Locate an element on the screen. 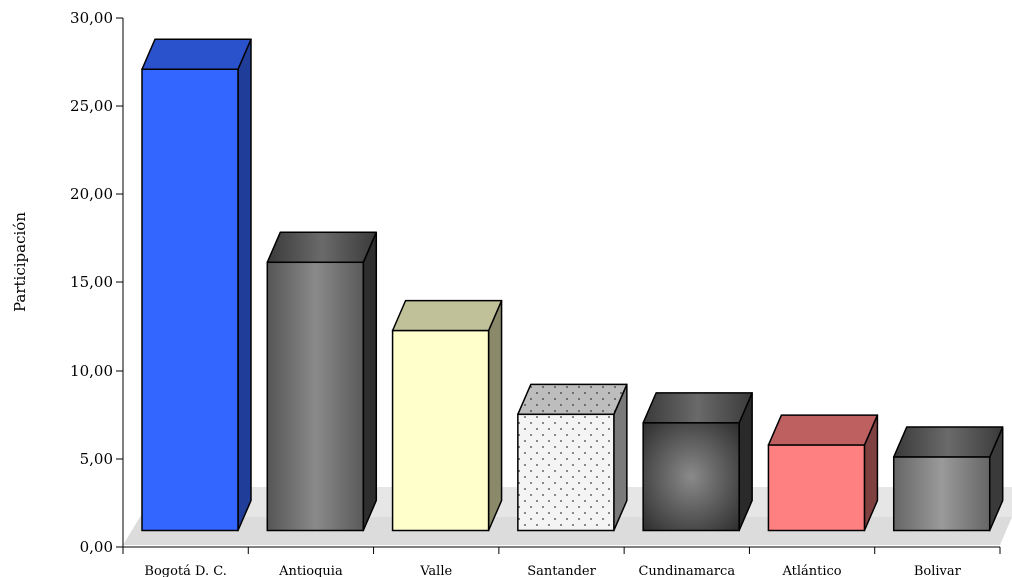 The height and width of the screenshot is (577, 1012). category-label: Cundinamarca is located at coordinates (686, 570).